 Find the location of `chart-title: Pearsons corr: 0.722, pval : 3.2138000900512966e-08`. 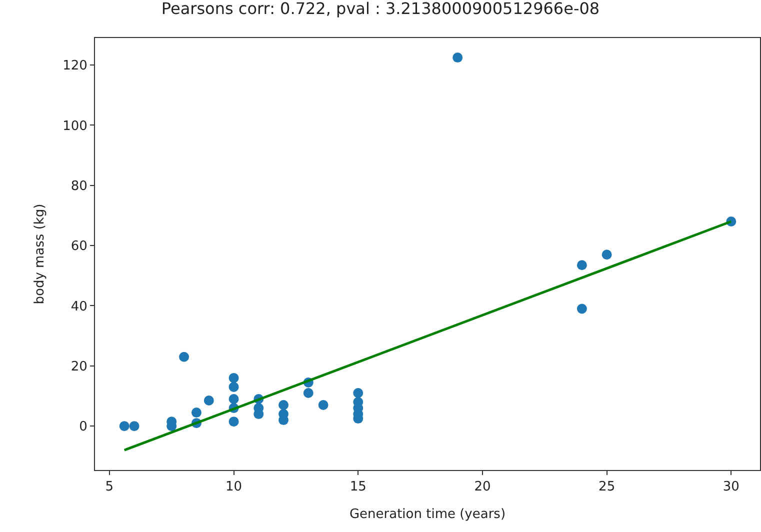

chart-title: Pearsons corr: 0.722, pval : 3.2138000900512966e-08 is located at coordinates (380, 9).